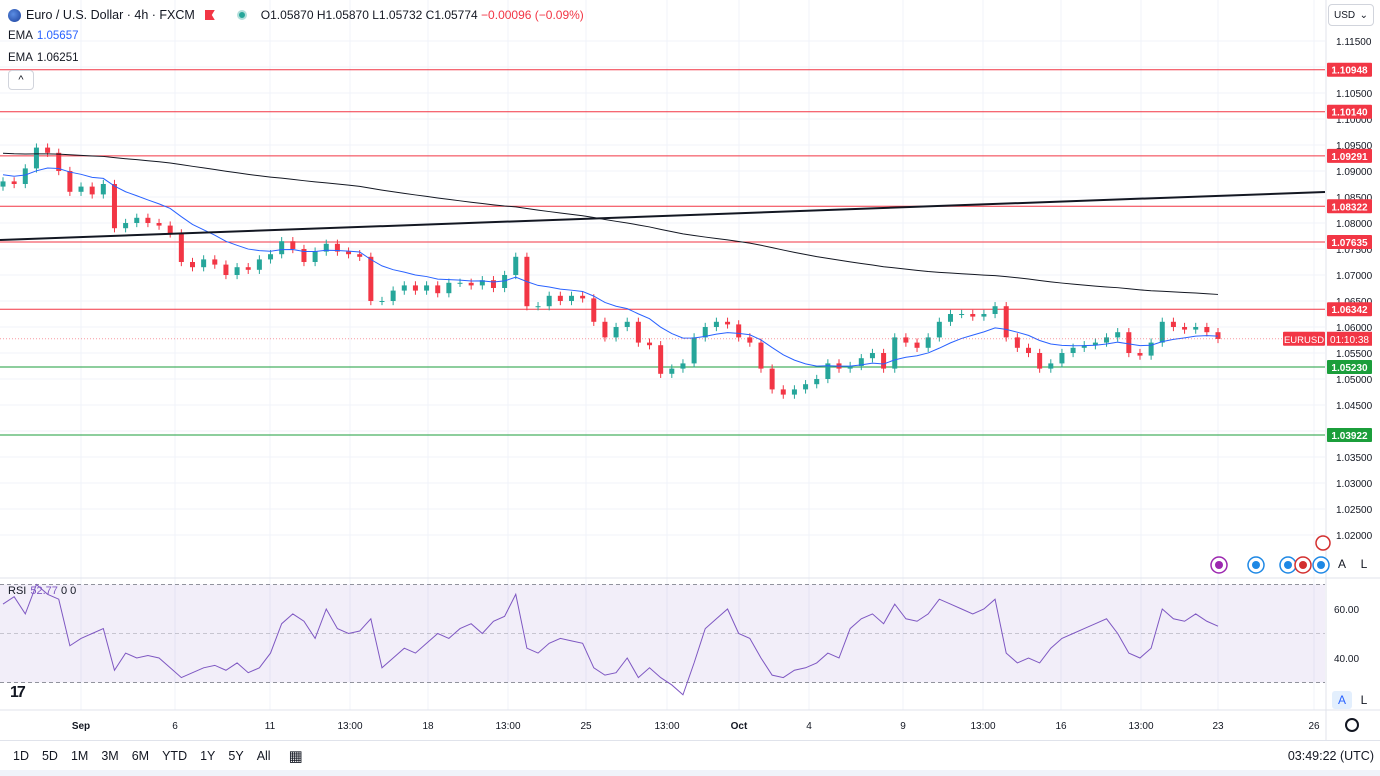 This screenshot has width=1380, height=776. Describe the element at coordinates (110, 15) in the screenshot. I see `symbol-title: Euro / U.S. Dollar · 4h · FXCM` at that location.